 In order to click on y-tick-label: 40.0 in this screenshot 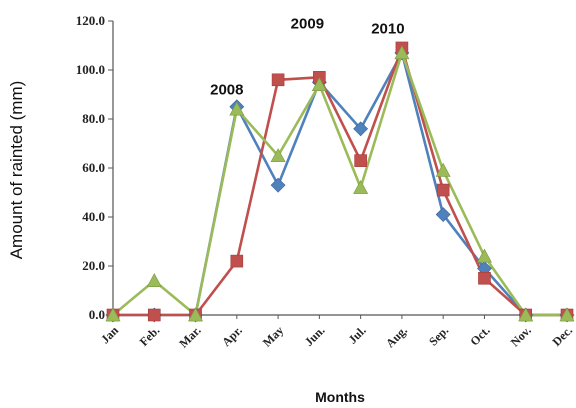, I will do `click(93, 216)`.